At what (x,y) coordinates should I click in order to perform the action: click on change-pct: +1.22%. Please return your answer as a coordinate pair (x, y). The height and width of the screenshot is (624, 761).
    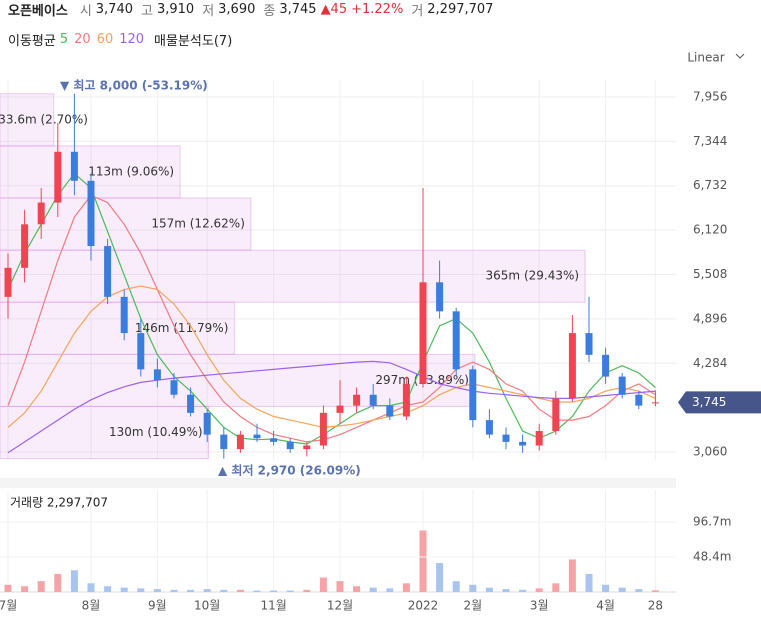
    Looking at the image, I should click on (377, 9).